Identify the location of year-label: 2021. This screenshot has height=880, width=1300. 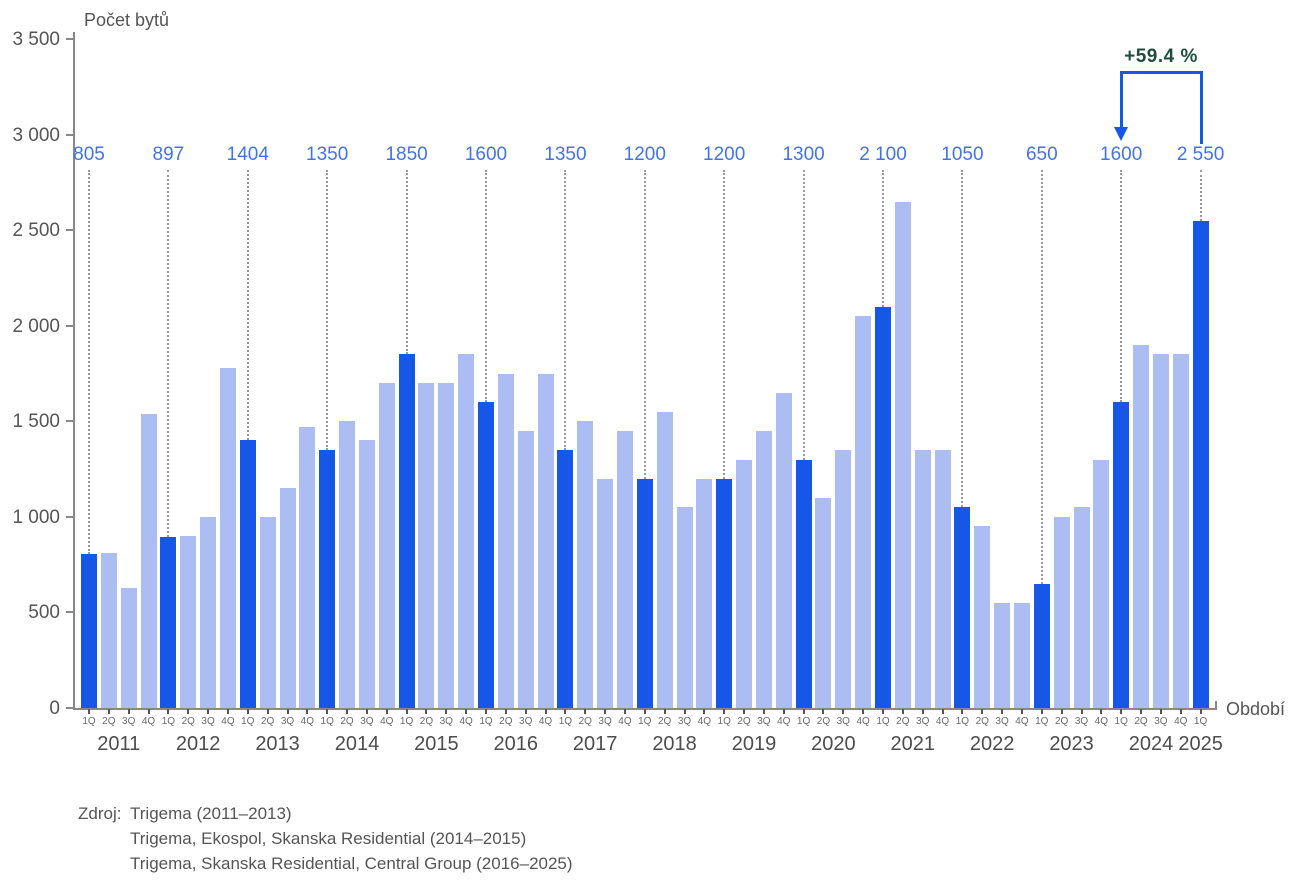
(913, 744).